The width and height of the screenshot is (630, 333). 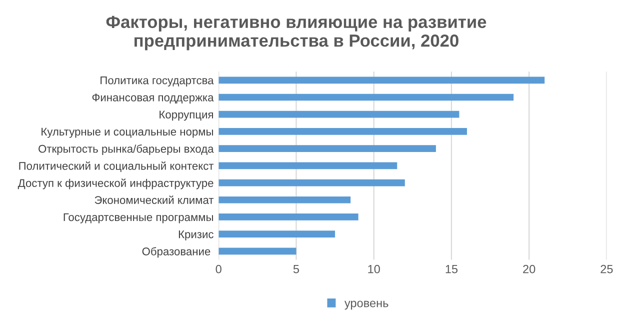 What do you see at coordinates (153, 99) in the screenshot?
I see `y-tick-label: Финансовая поддержка` at bounding box center [153, 99].